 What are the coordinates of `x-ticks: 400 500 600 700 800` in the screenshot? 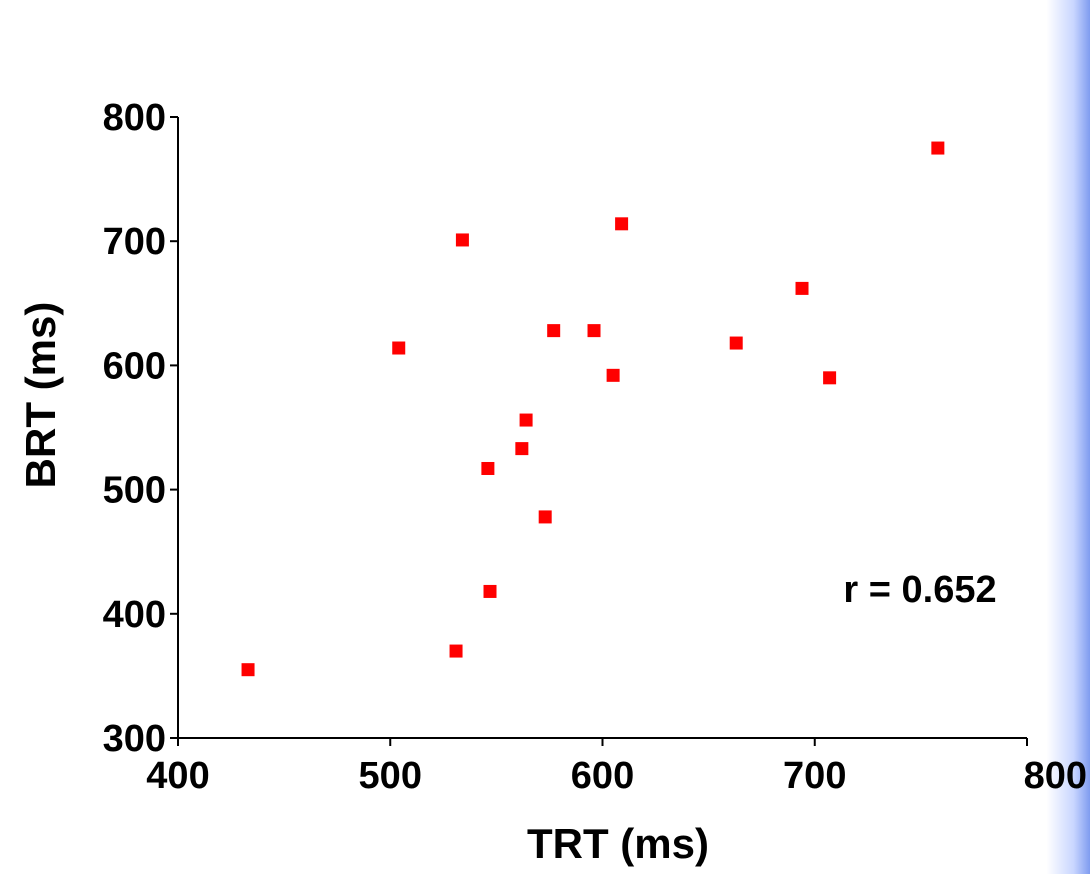 It's located at (616, 767).